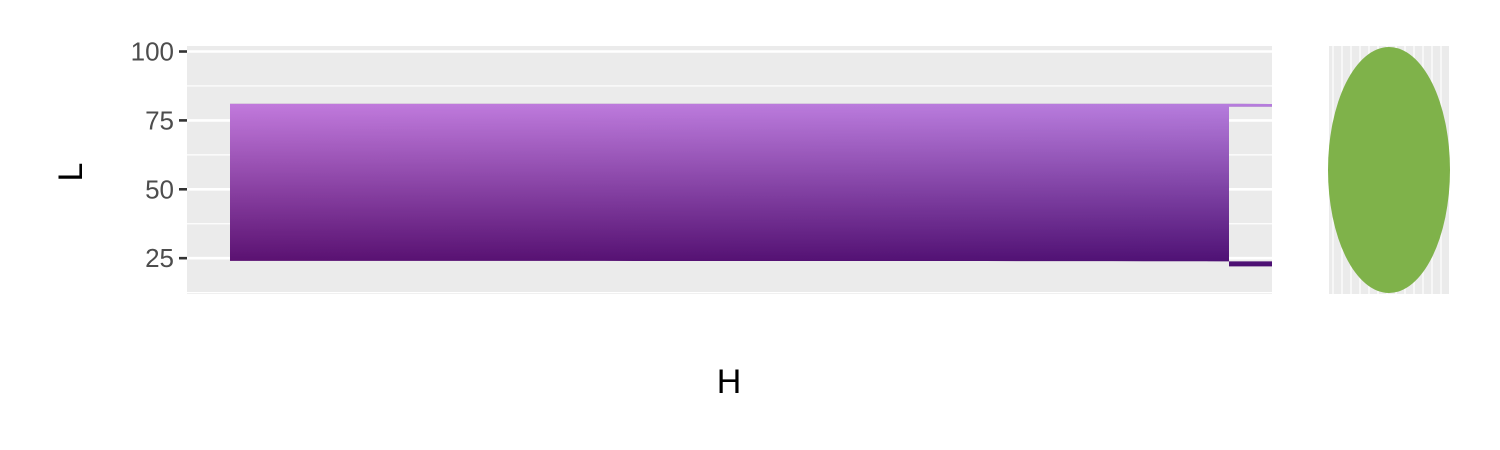 This screenshot has height=450, width=1500. Describe the element at coordinates (159, 155) in the screenshot. I see `y-axis: 25 50 75 100` at that location.